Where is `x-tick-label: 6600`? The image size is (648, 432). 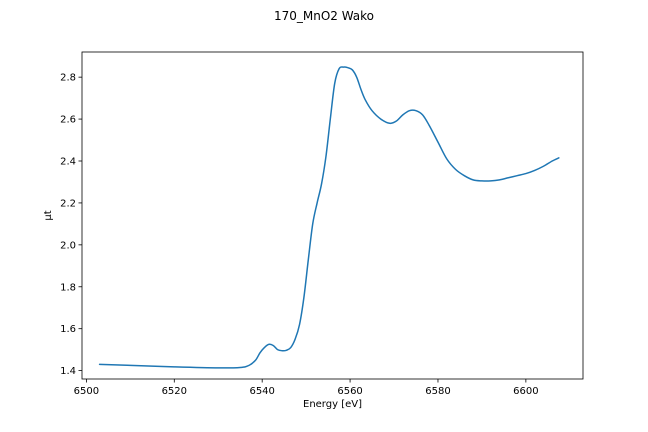
x-tick-label: 6600 is located at coordinates (525, 391).